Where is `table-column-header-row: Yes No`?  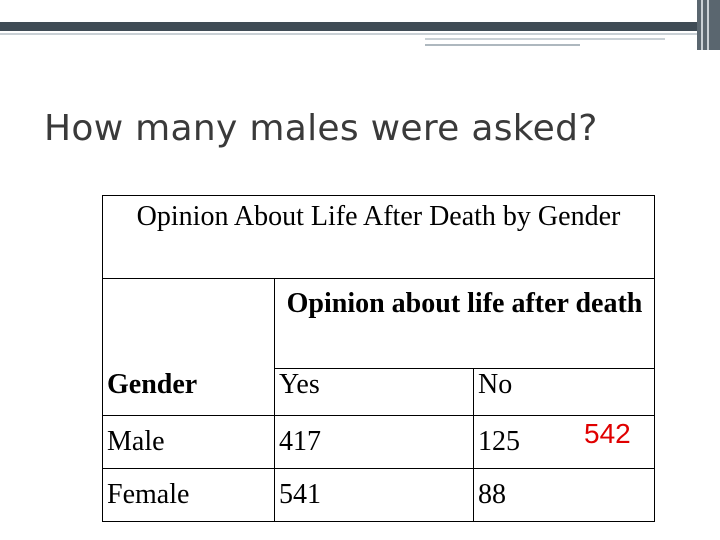
table-column-header-row: Yes No is located at coordinates (379, 392).